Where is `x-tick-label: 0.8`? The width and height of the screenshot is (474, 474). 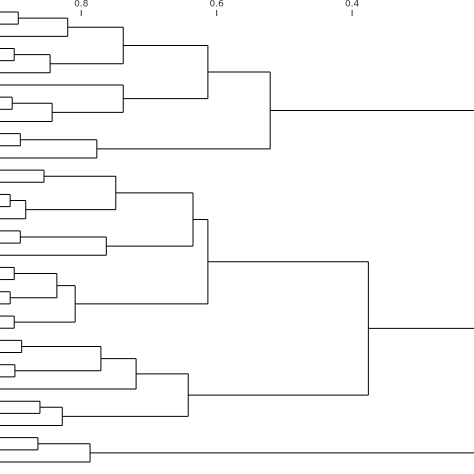
x-tick-label: 0.8 is located at coordinates (81, 5).